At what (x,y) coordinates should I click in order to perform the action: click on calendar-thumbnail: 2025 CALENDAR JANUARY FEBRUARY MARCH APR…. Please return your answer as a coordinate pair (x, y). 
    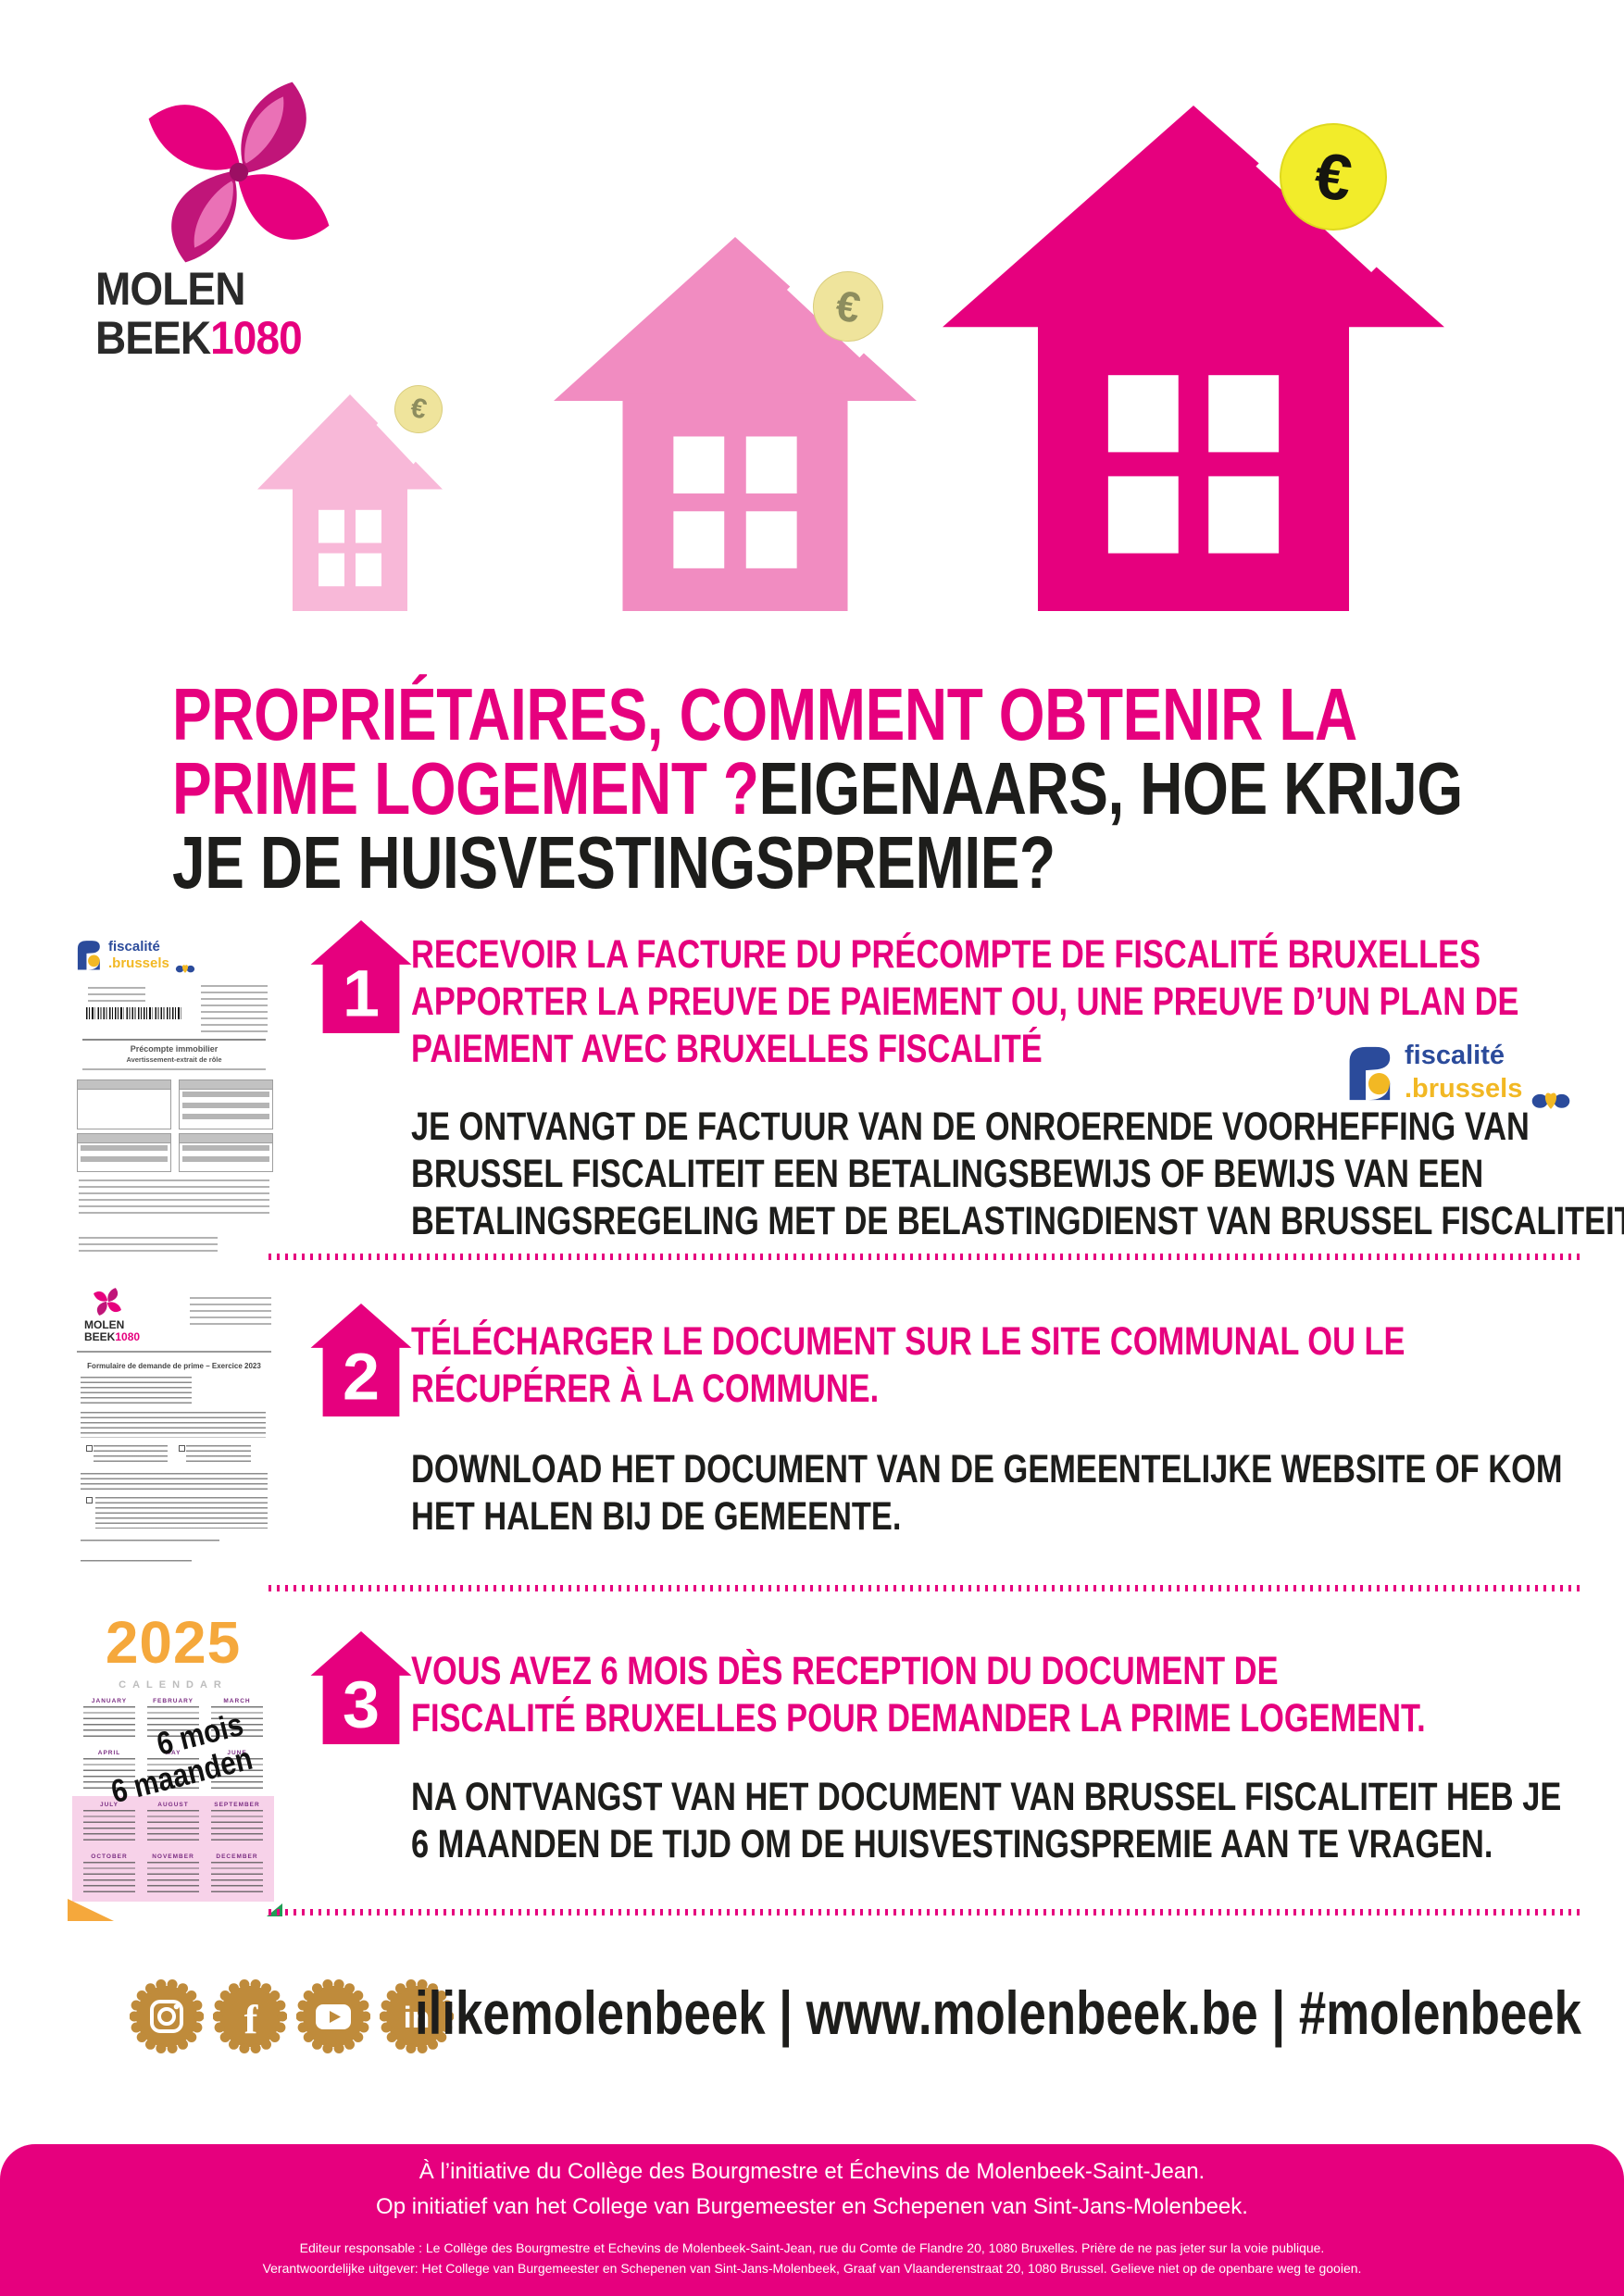
    Looking at the image, I should click on (173, 1757).